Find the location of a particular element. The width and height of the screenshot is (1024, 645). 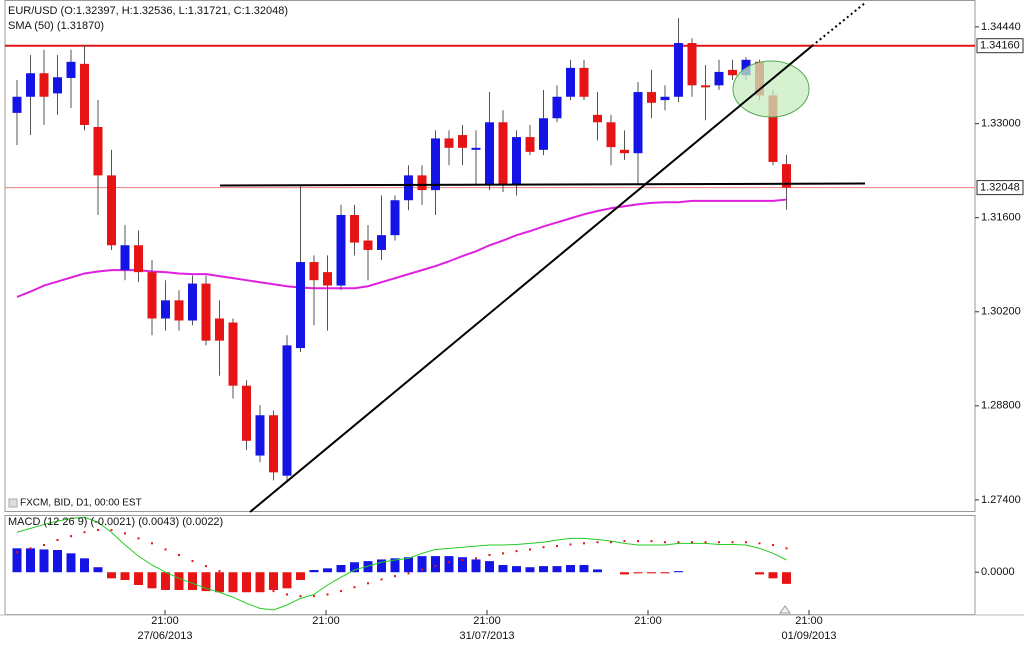

macd-main-line is located at coordinates (401, 563).